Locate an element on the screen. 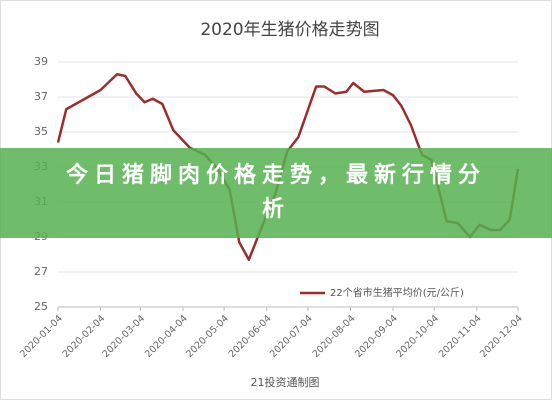 The width and height of the screenshot is (552, 400). source: 21投资通制图 is located at coordinates (285, 382).